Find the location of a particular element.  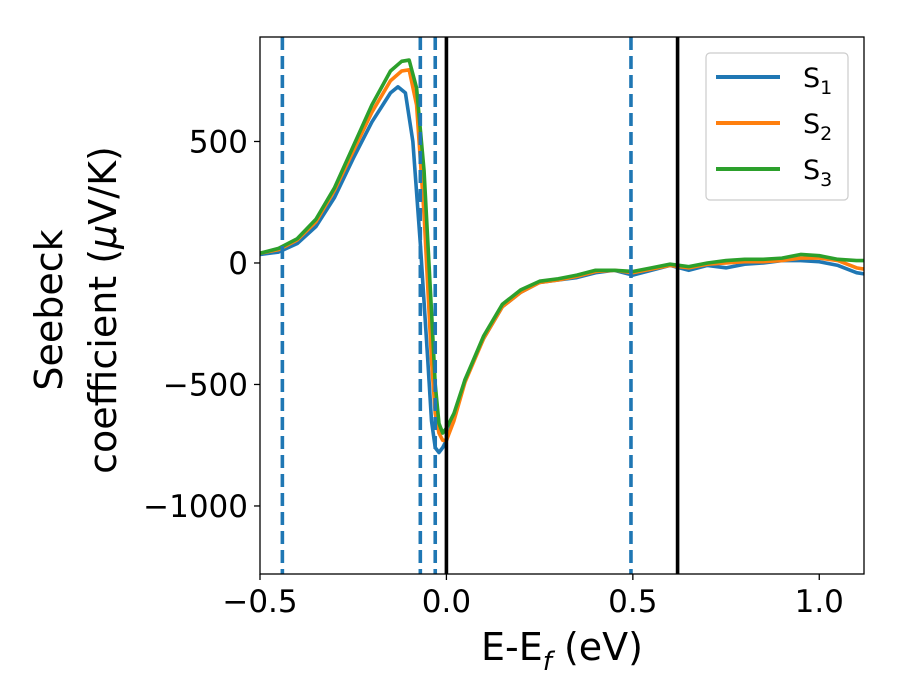

y-tick-label: 500 is located at coordinates (218, 142).